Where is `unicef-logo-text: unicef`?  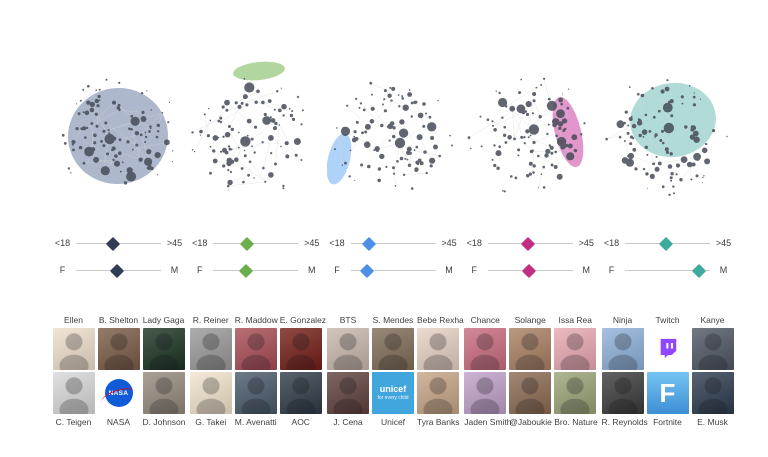 unicef-logo-text: unicef is located at coordinates (393, 389).